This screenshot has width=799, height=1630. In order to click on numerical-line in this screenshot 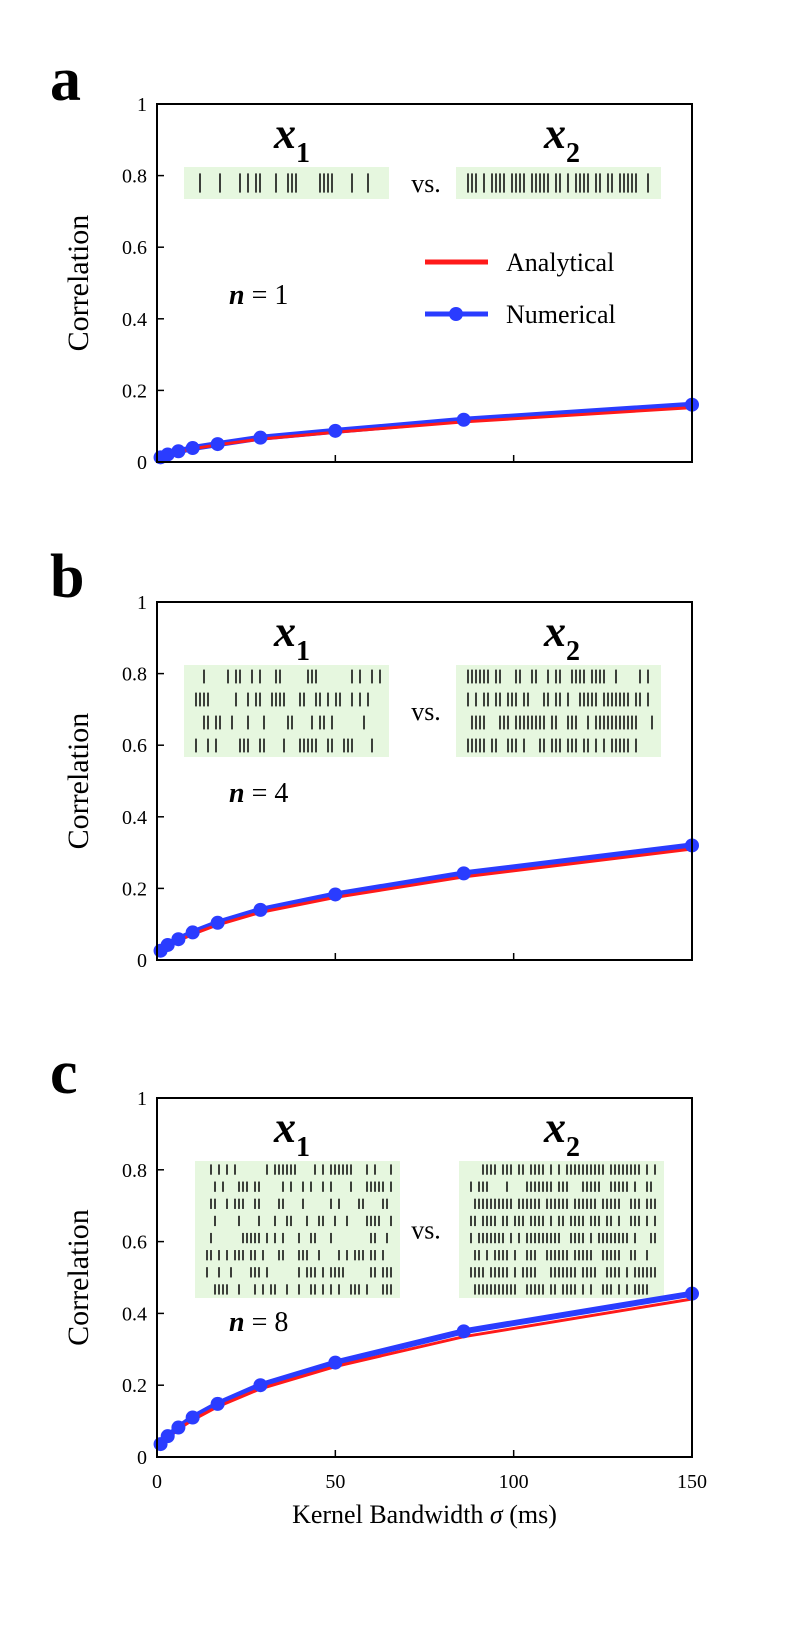, I will do `click(425, 898)`.